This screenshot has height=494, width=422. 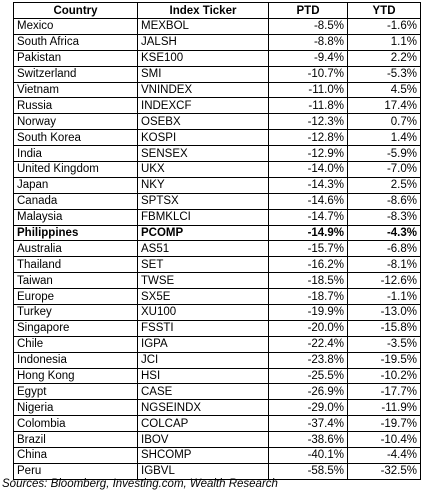 What do you see at coordinates (308, 424) in the screenshot?
I see `cell-ptd: -37.4%` at bounding box center [308, 424].